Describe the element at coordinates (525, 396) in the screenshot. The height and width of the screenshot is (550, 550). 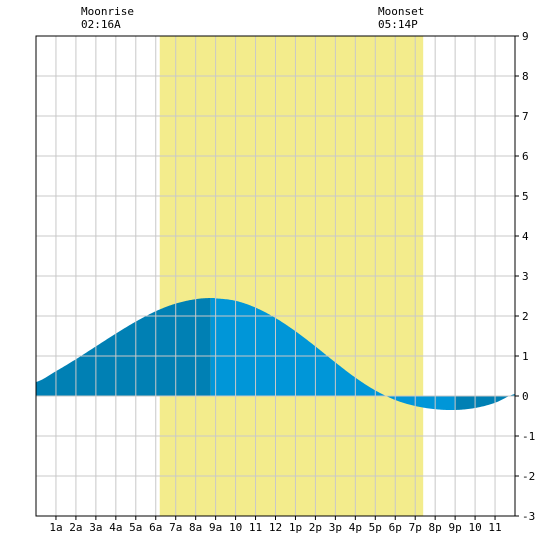
I see `y-tick-label: 0` at that location.